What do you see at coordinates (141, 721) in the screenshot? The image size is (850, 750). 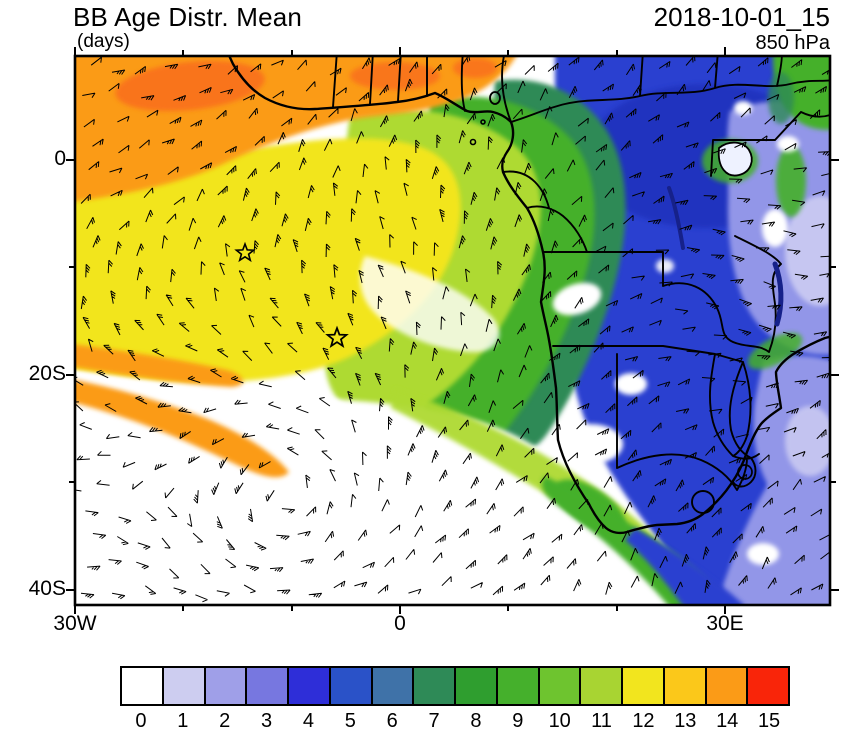 I see `colorbar-label-0: 0` at bounding box center [141, 721].